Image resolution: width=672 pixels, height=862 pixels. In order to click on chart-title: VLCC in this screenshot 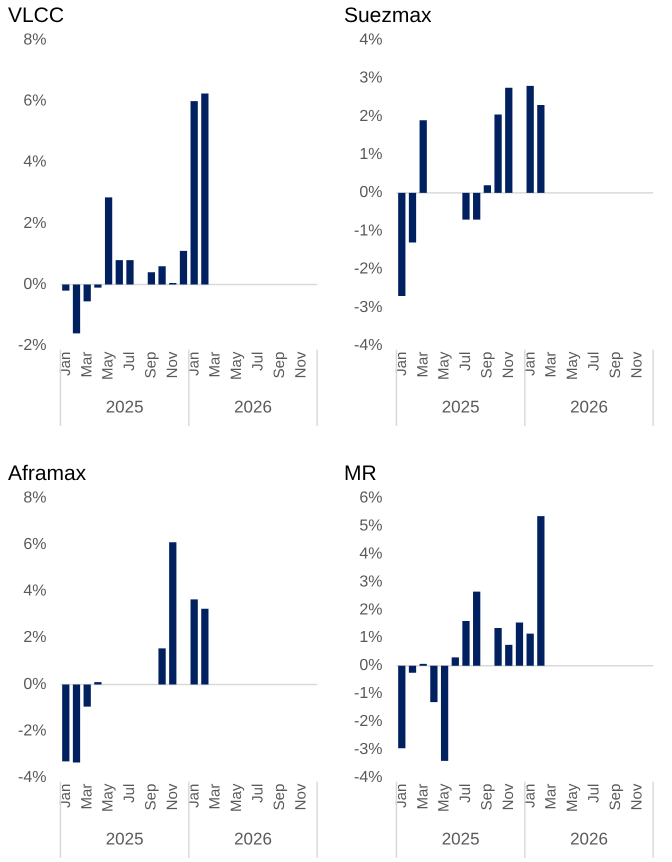, I will do `click(36, 16)`.